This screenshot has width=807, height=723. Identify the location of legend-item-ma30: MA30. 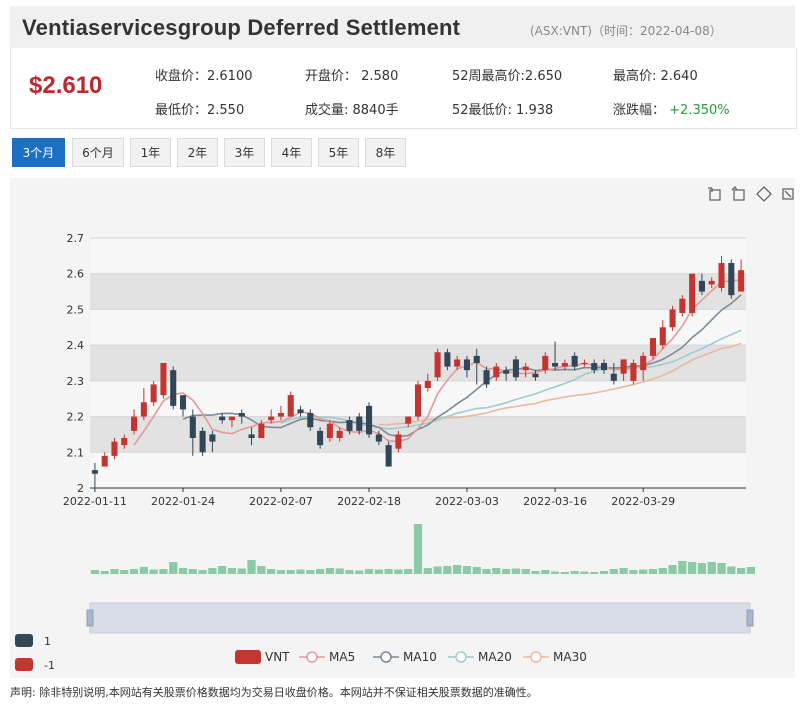
(555, 657).